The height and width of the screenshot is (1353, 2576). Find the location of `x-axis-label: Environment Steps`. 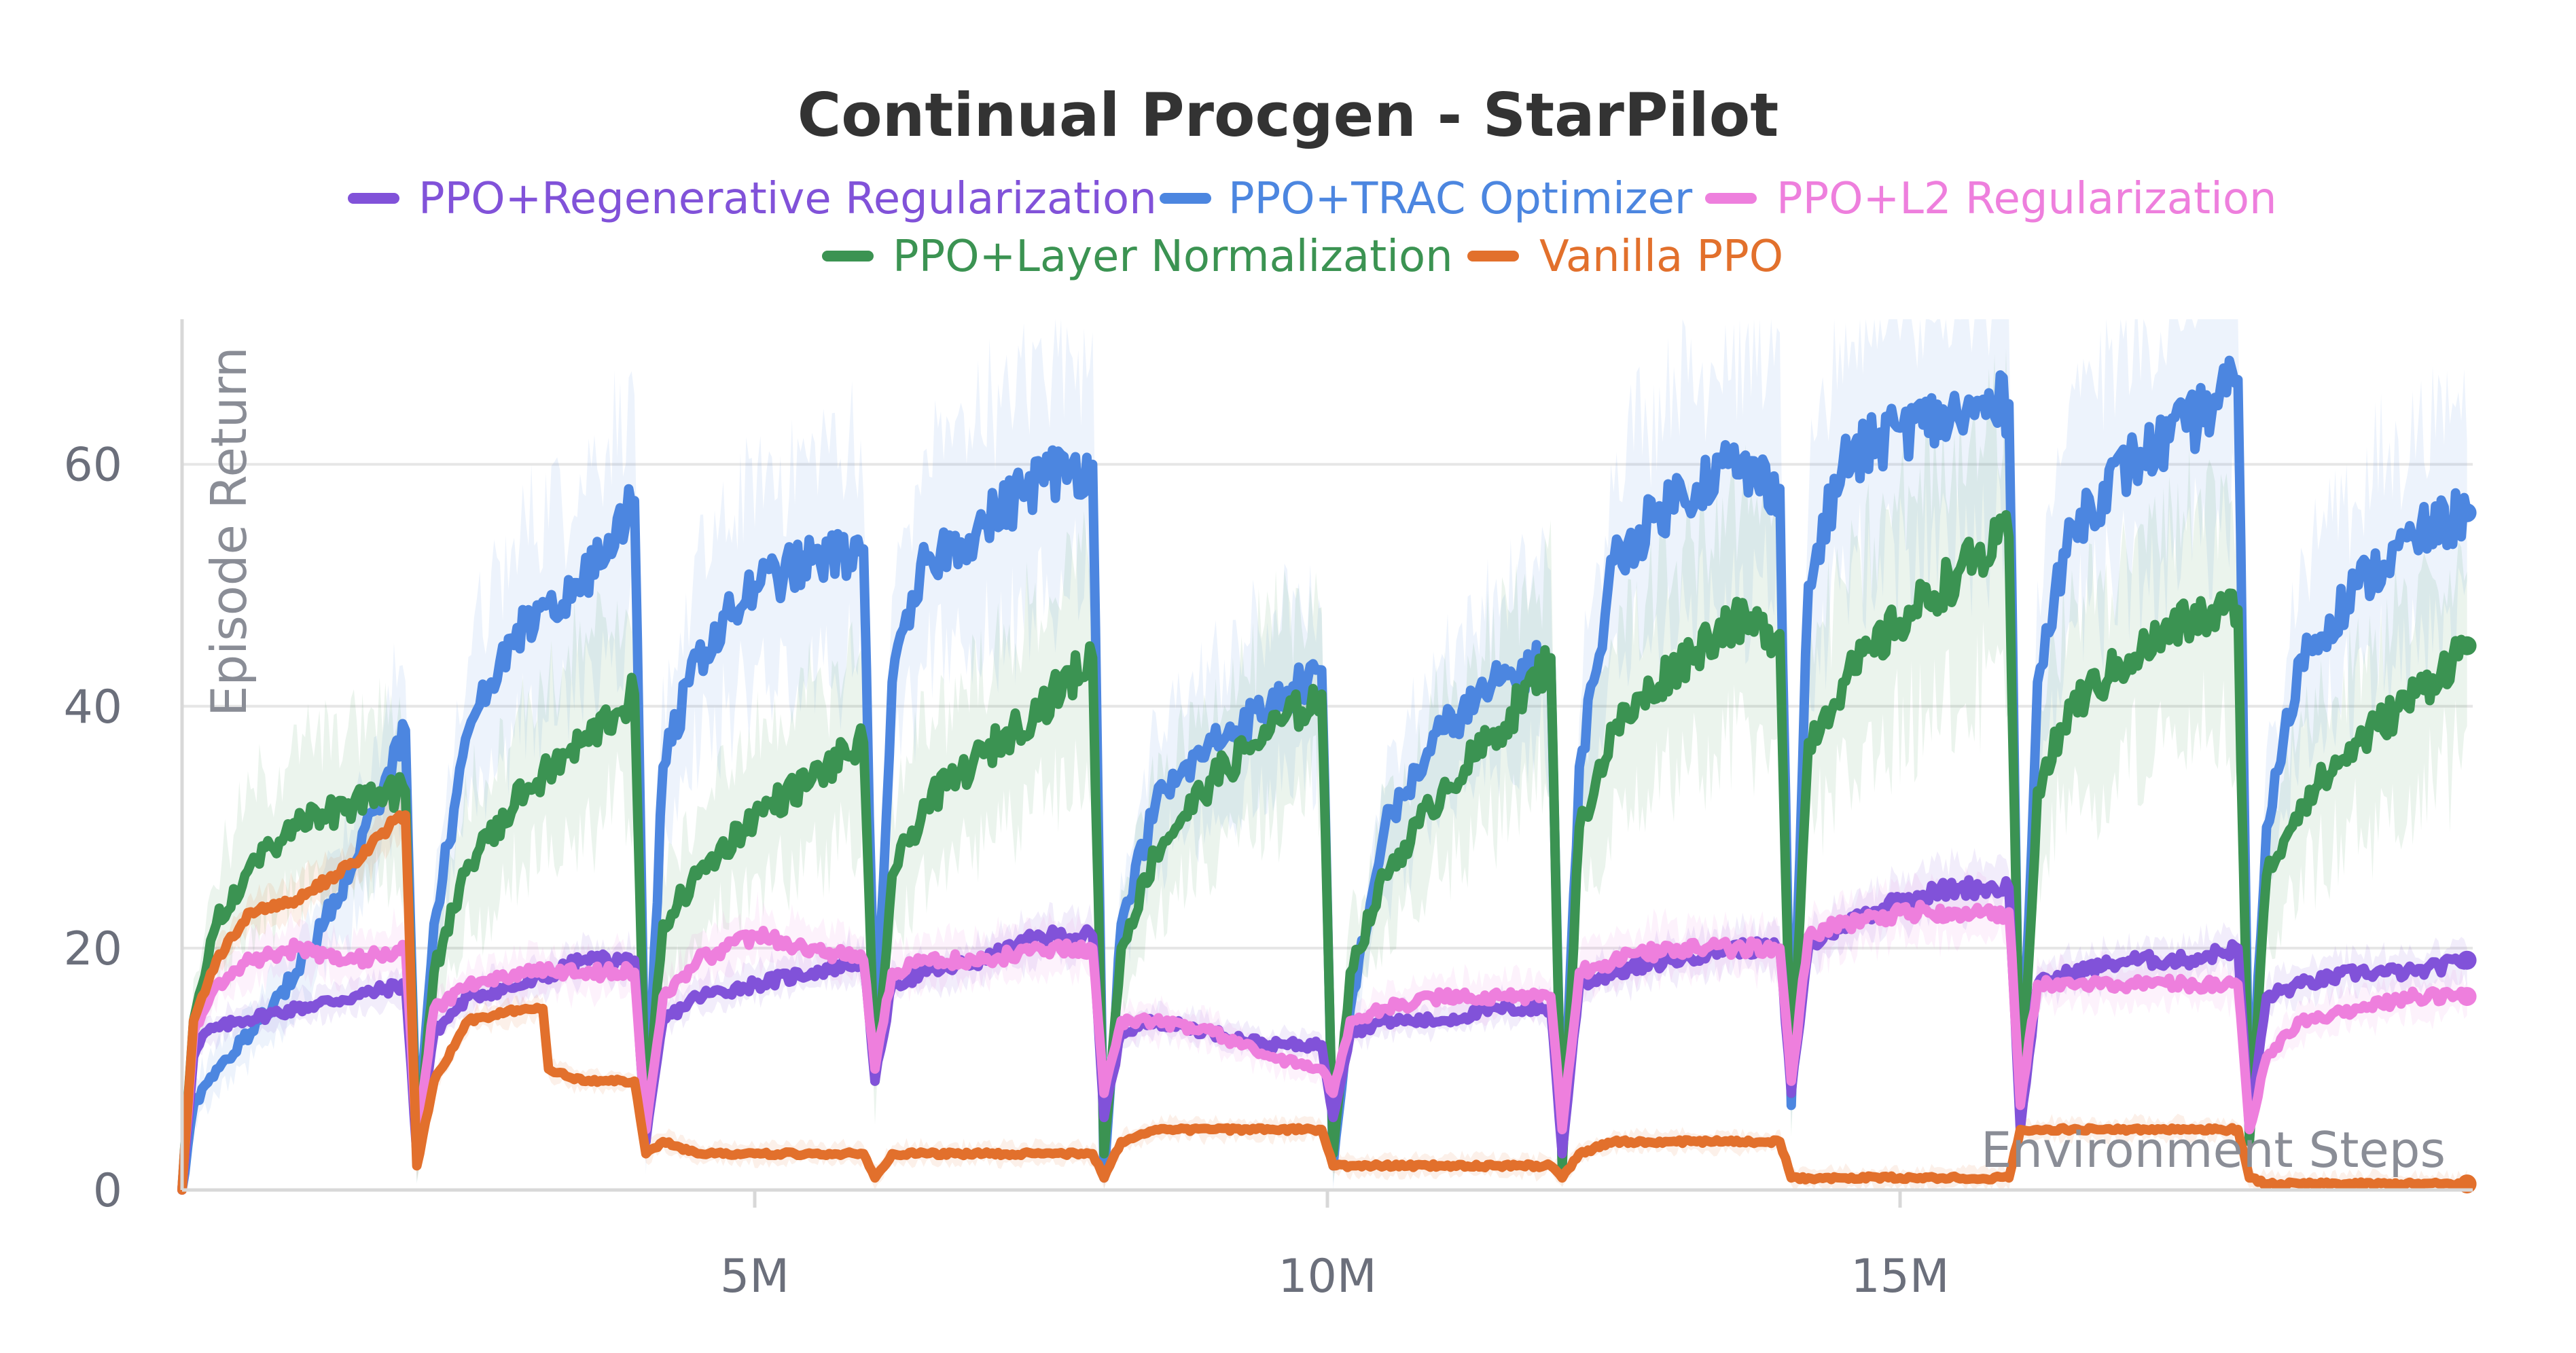

x-axis-label: Environment Steps is located at coordinates (2213, 1149).